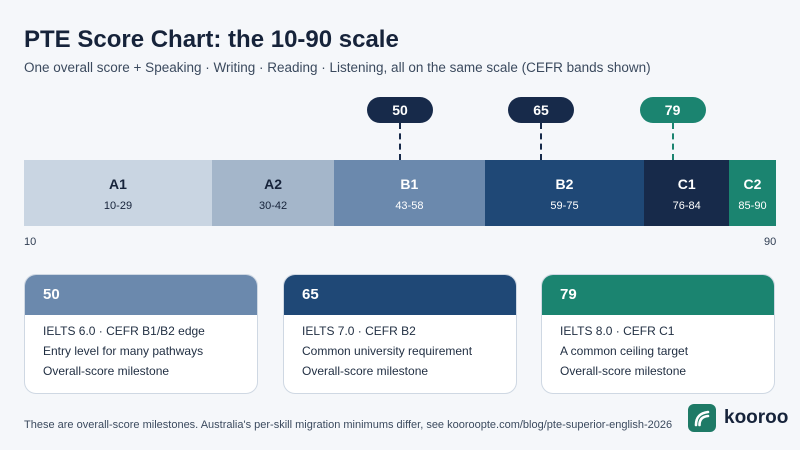 The width and height of the screenshot is (800, 450). What do you see at coordinates (770, 242) in the screenshot?
I see `axis-max-label: 90` at bounding box center [770, 242].